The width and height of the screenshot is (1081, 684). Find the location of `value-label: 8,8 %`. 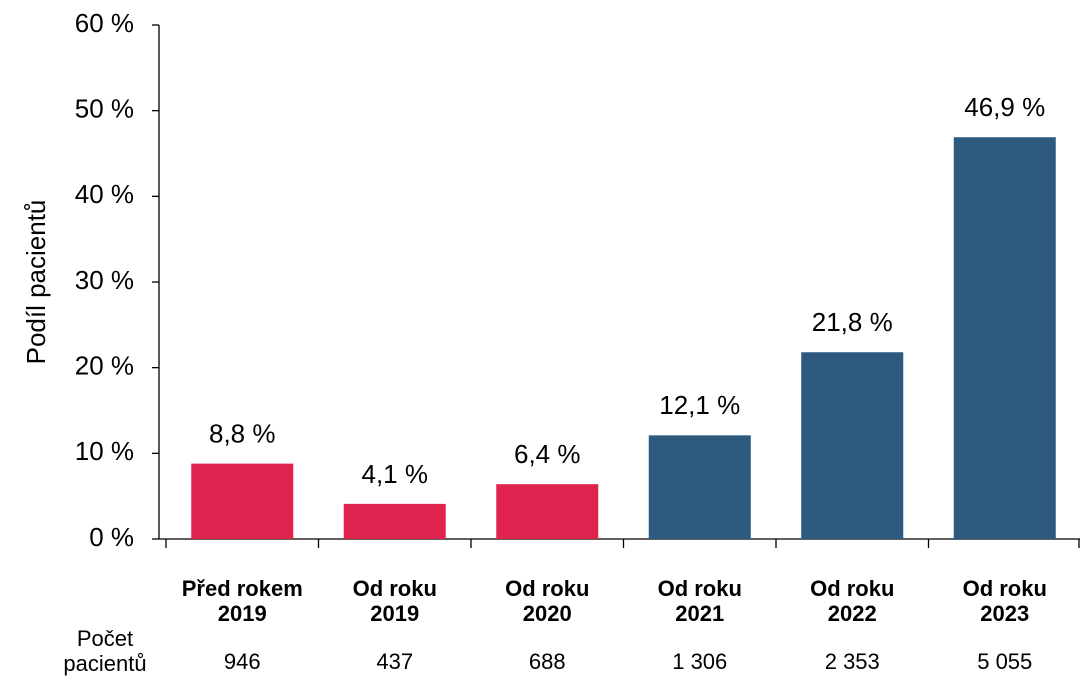

value-label: 8,8 % is located at coordinates (242, 433).